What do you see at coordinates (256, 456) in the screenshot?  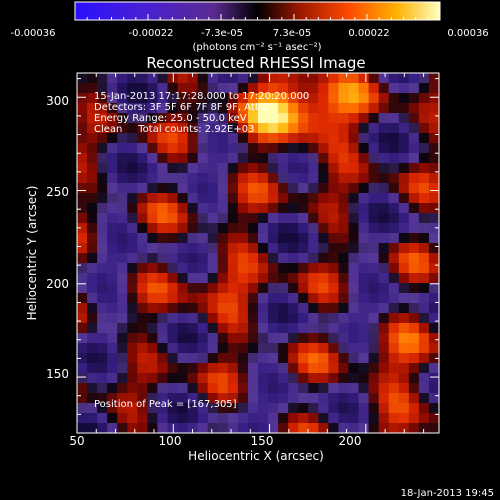 I see `x-axis-label: Heliocentric X (arcsec)` at bounding box center [256, 456].